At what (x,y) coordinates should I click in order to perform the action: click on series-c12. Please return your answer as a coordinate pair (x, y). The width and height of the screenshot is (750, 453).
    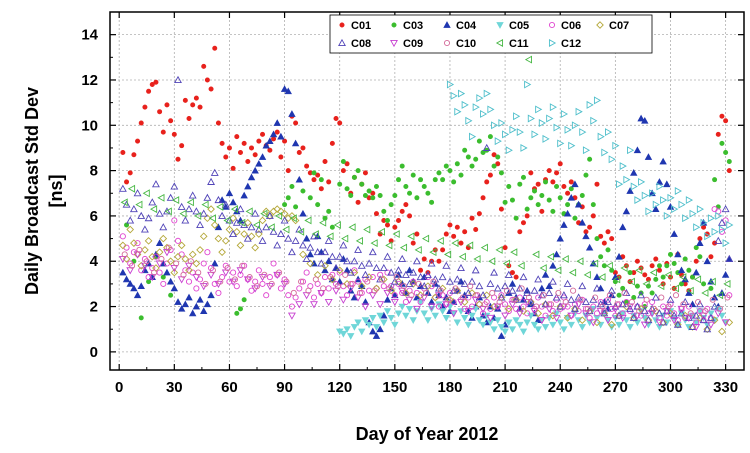
    Looking at the image, I should click on (590, 164).